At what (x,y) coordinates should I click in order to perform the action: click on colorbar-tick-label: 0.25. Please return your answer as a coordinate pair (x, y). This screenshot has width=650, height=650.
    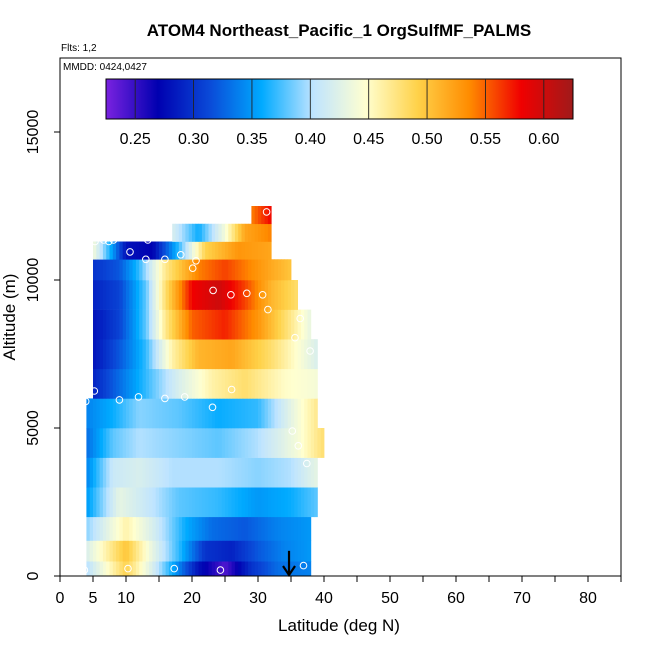
    Looking at the image, I should click on (135, 139).